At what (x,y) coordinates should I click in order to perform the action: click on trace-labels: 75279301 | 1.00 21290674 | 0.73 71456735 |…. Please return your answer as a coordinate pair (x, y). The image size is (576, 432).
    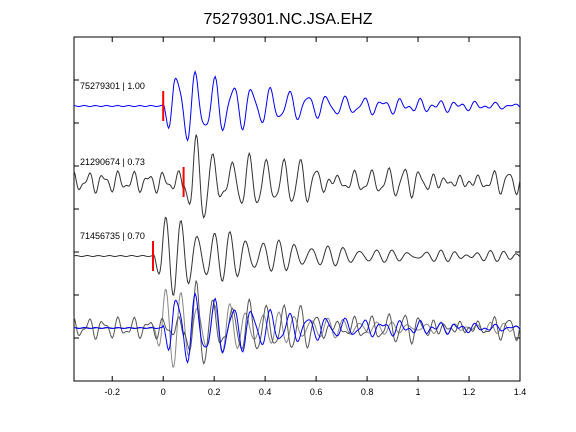
    Looking at the image, I should click on (112, 161).